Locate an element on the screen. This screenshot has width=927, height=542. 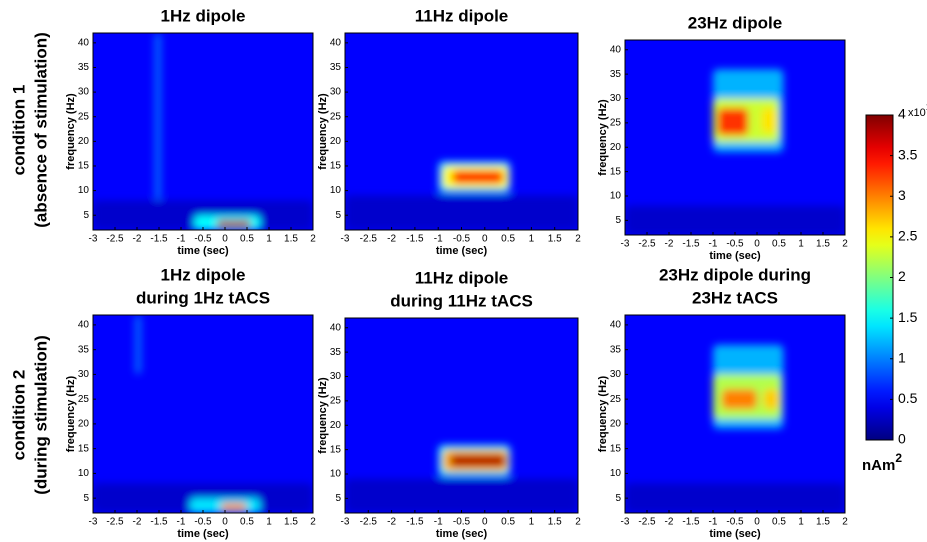
colorbar-tick-label: 0.5 is located at coordinates (908, 398).